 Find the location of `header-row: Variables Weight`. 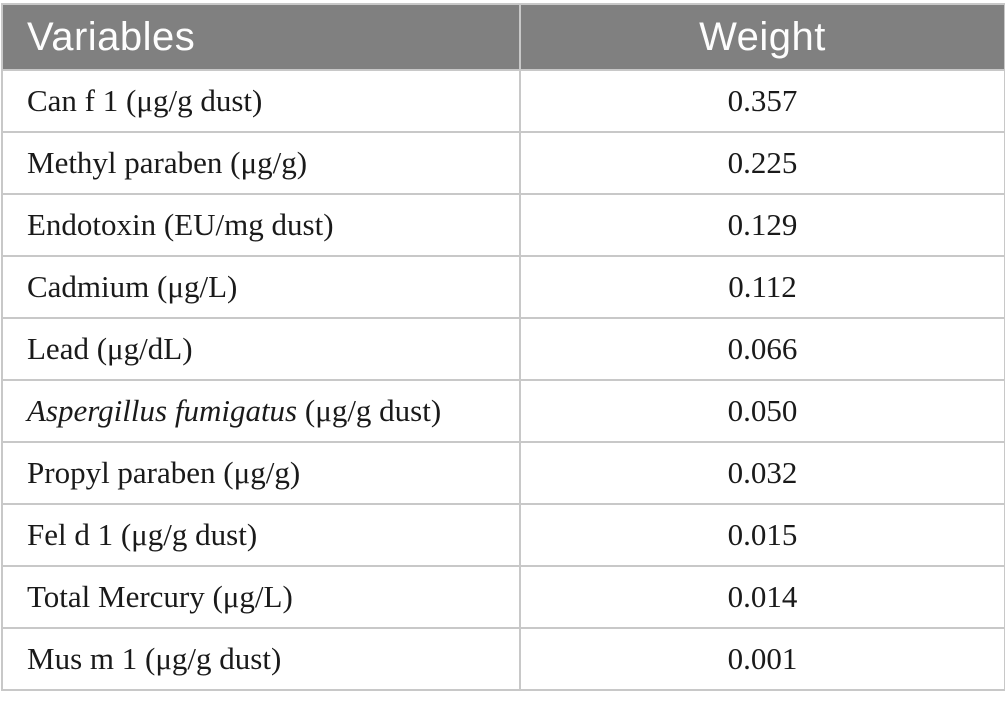

header-row: Variables Weight is located at coordinates (503, 37).